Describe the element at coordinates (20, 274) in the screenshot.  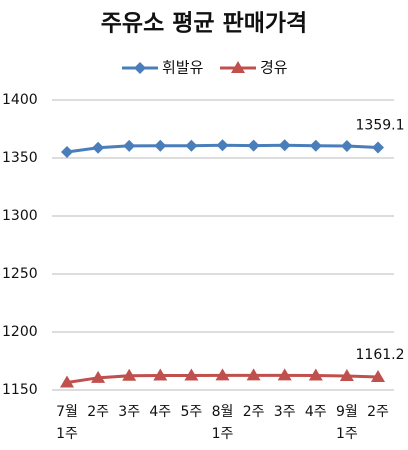
I see `y-tick-label: 1250` at that location.